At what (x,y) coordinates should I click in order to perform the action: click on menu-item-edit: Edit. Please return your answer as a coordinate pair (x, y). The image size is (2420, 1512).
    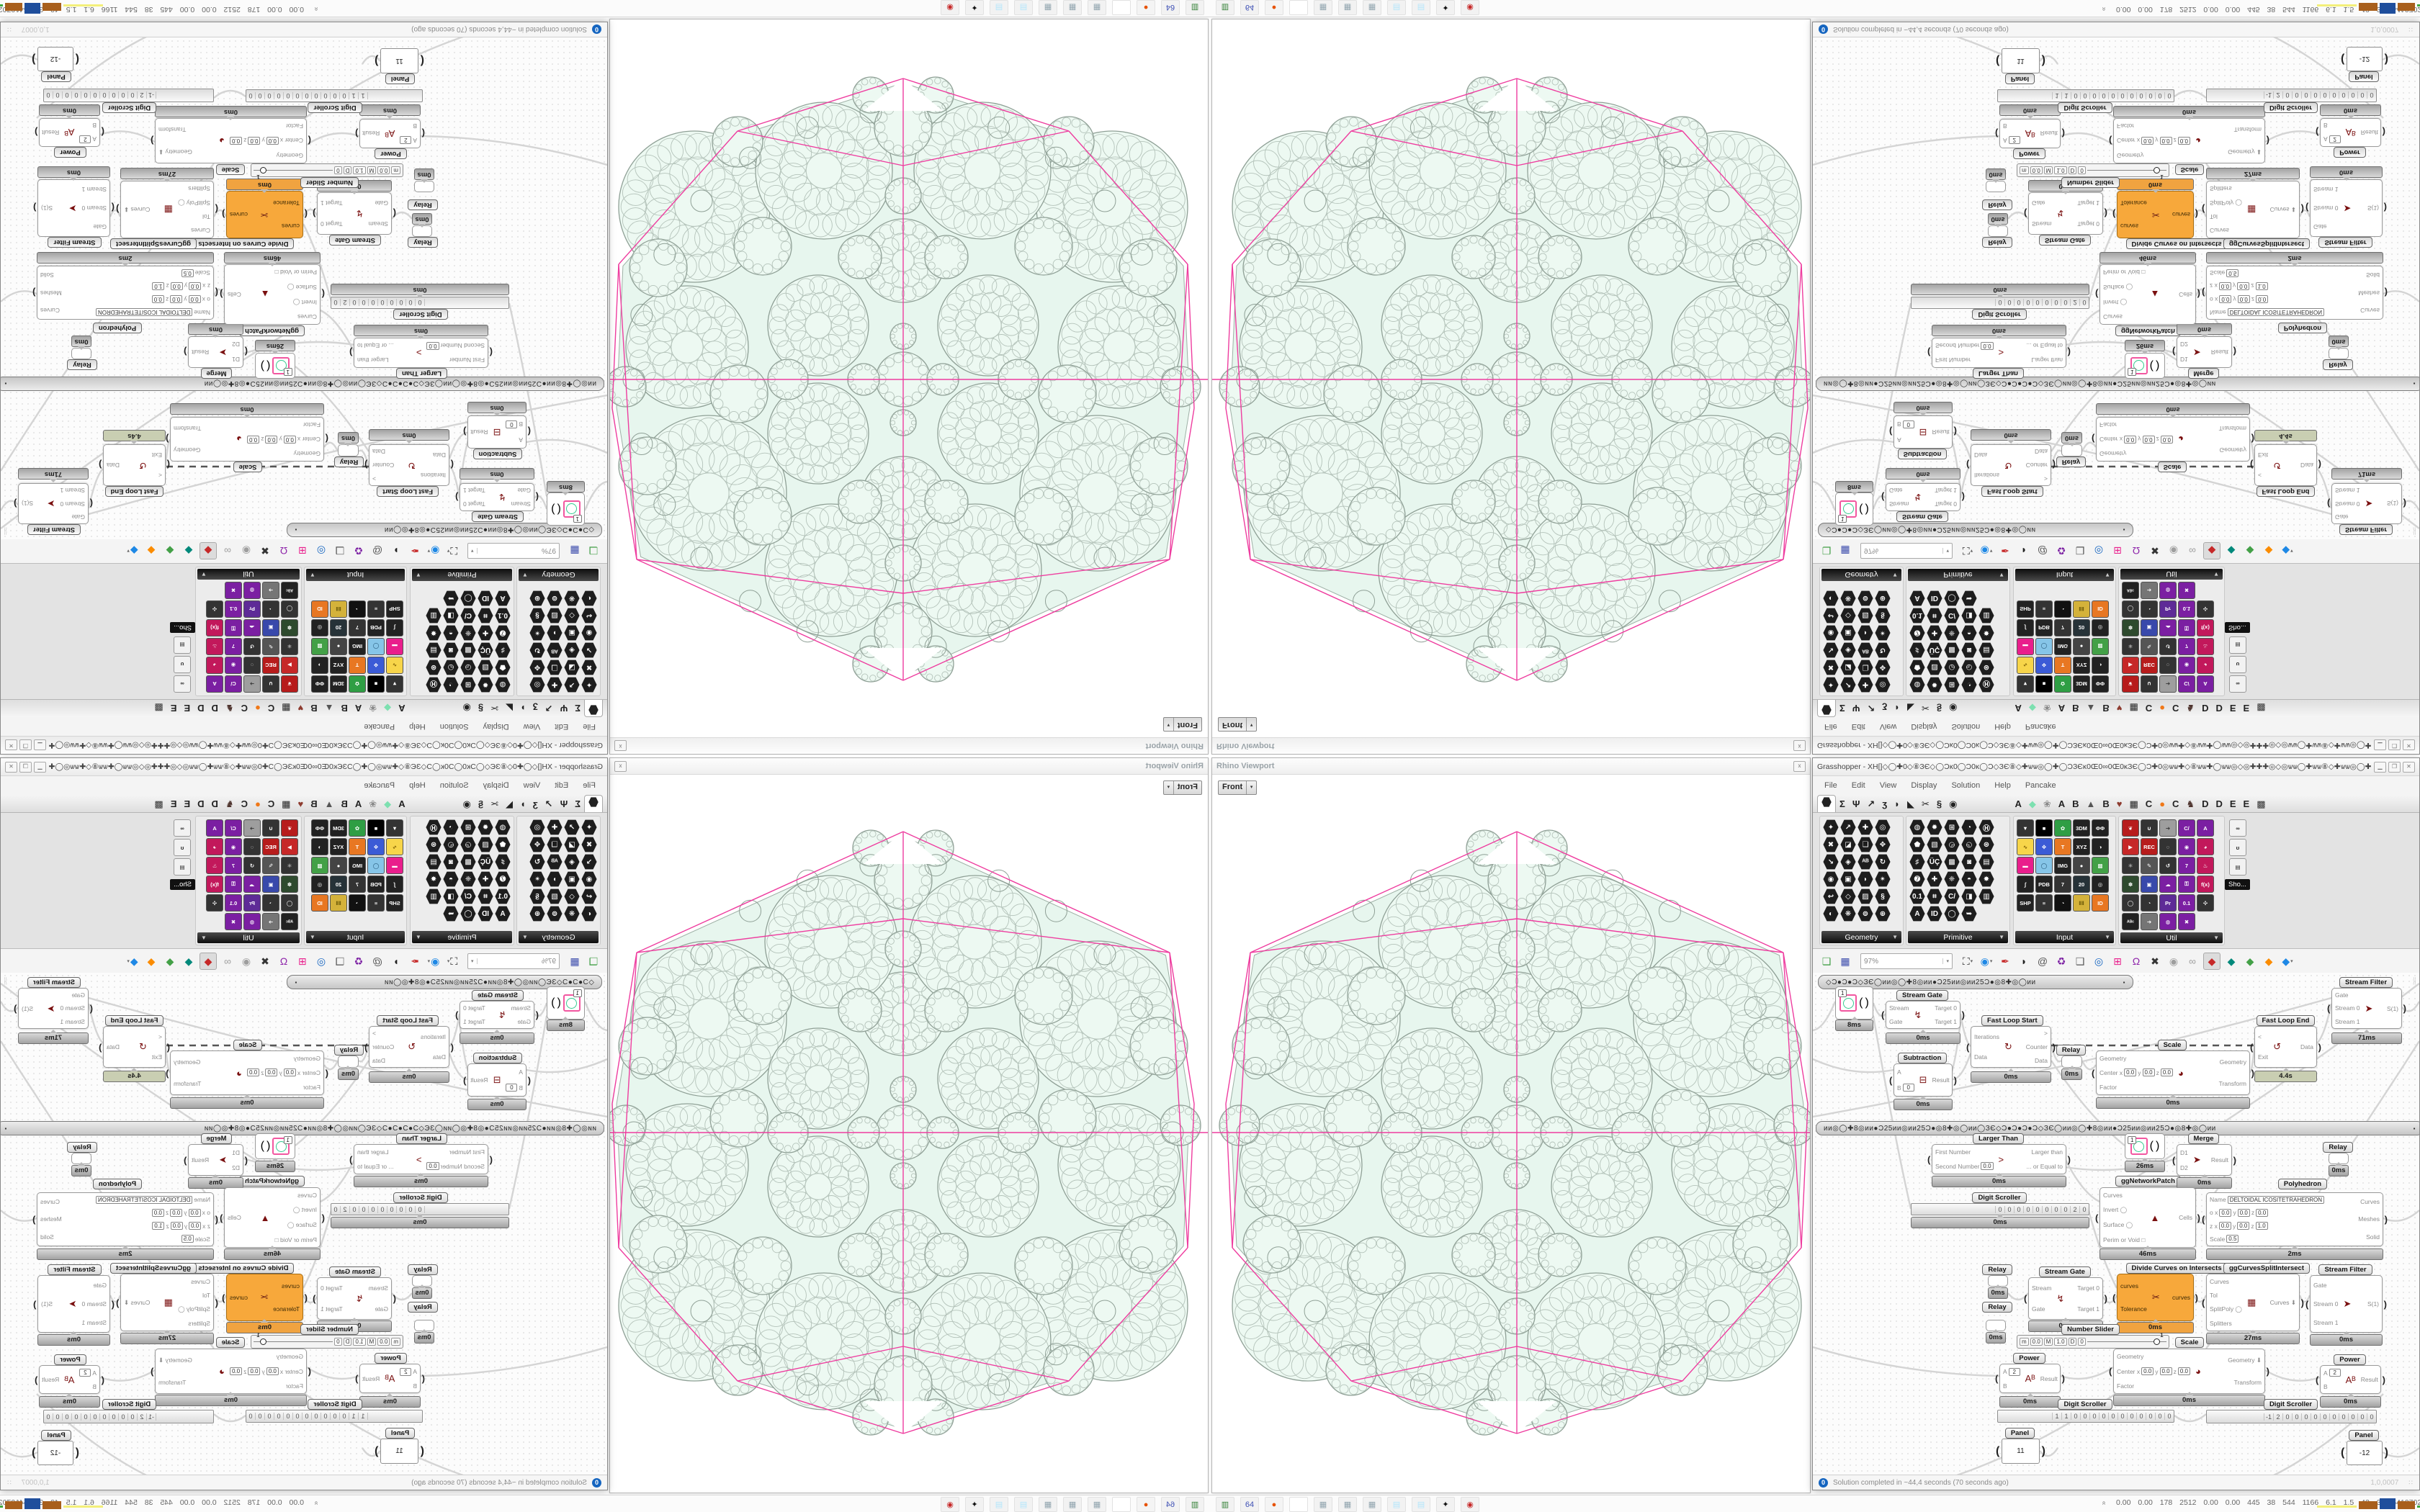
    Looking at the image, I should click on (1858, 785).